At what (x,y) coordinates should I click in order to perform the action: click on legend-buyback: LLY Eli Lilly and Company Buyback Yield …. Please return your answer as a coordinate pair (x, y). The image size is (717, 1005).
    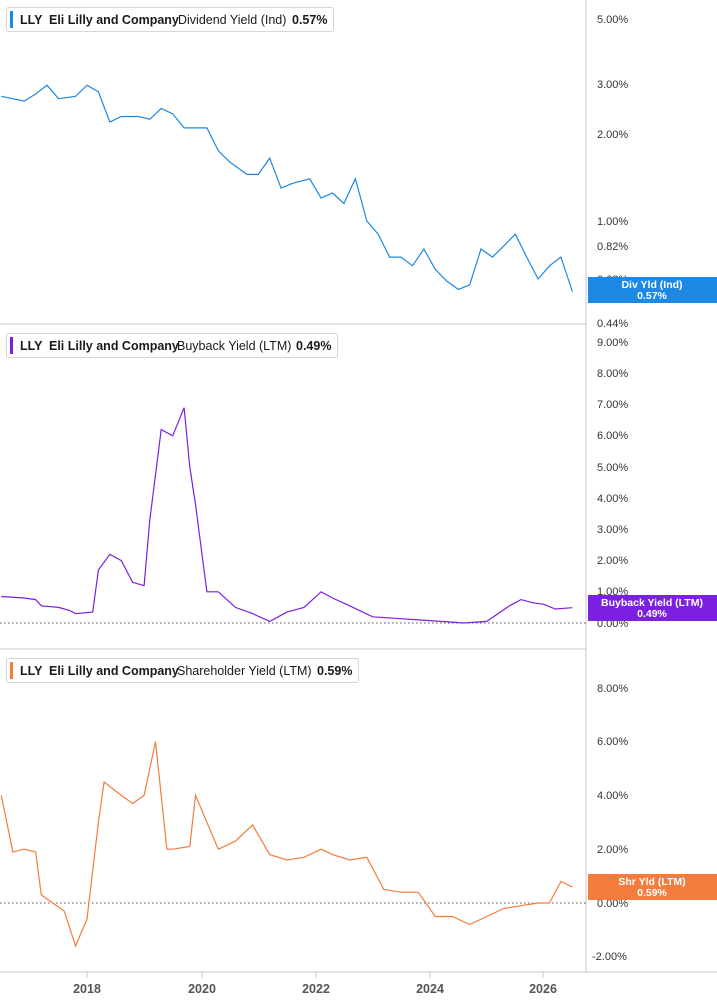
    Looking at the image, I should click on (172, 345).